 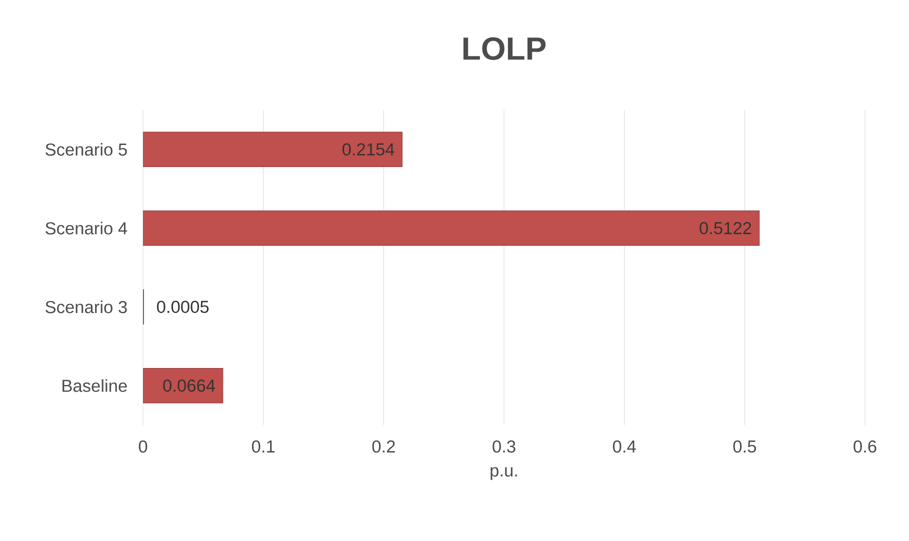 I want to click on data-label: 0.0664, so click(x=189, y=385).